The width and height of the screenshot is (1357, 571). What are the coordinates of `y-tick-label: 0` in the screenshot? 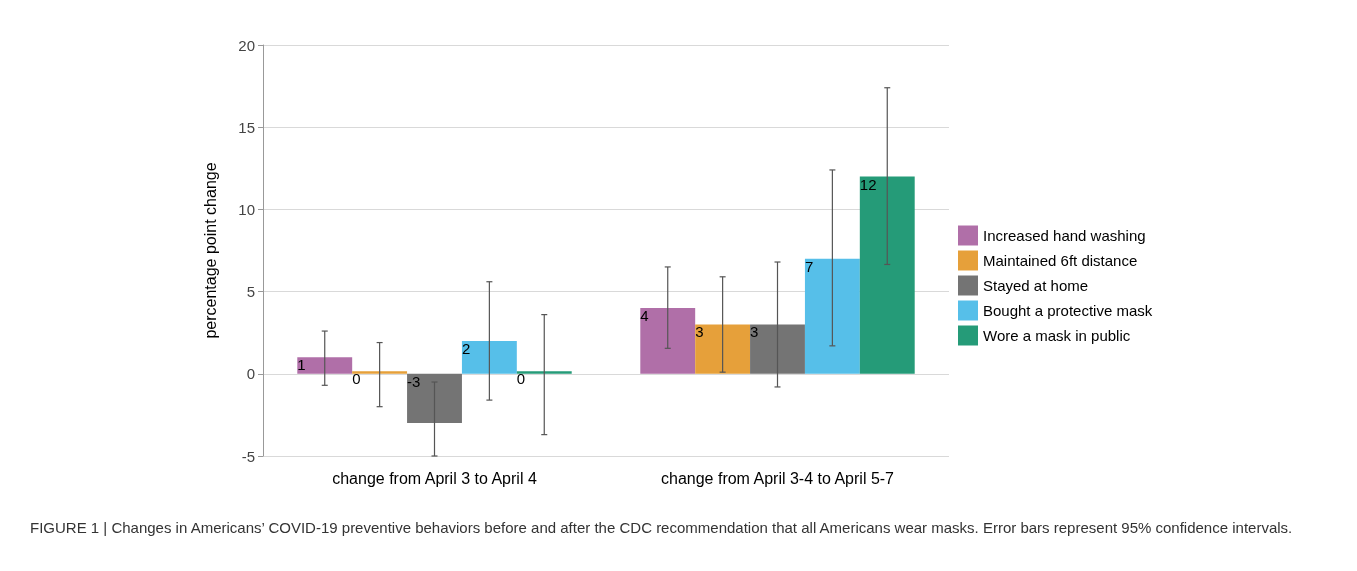 It's located at (250, 374).